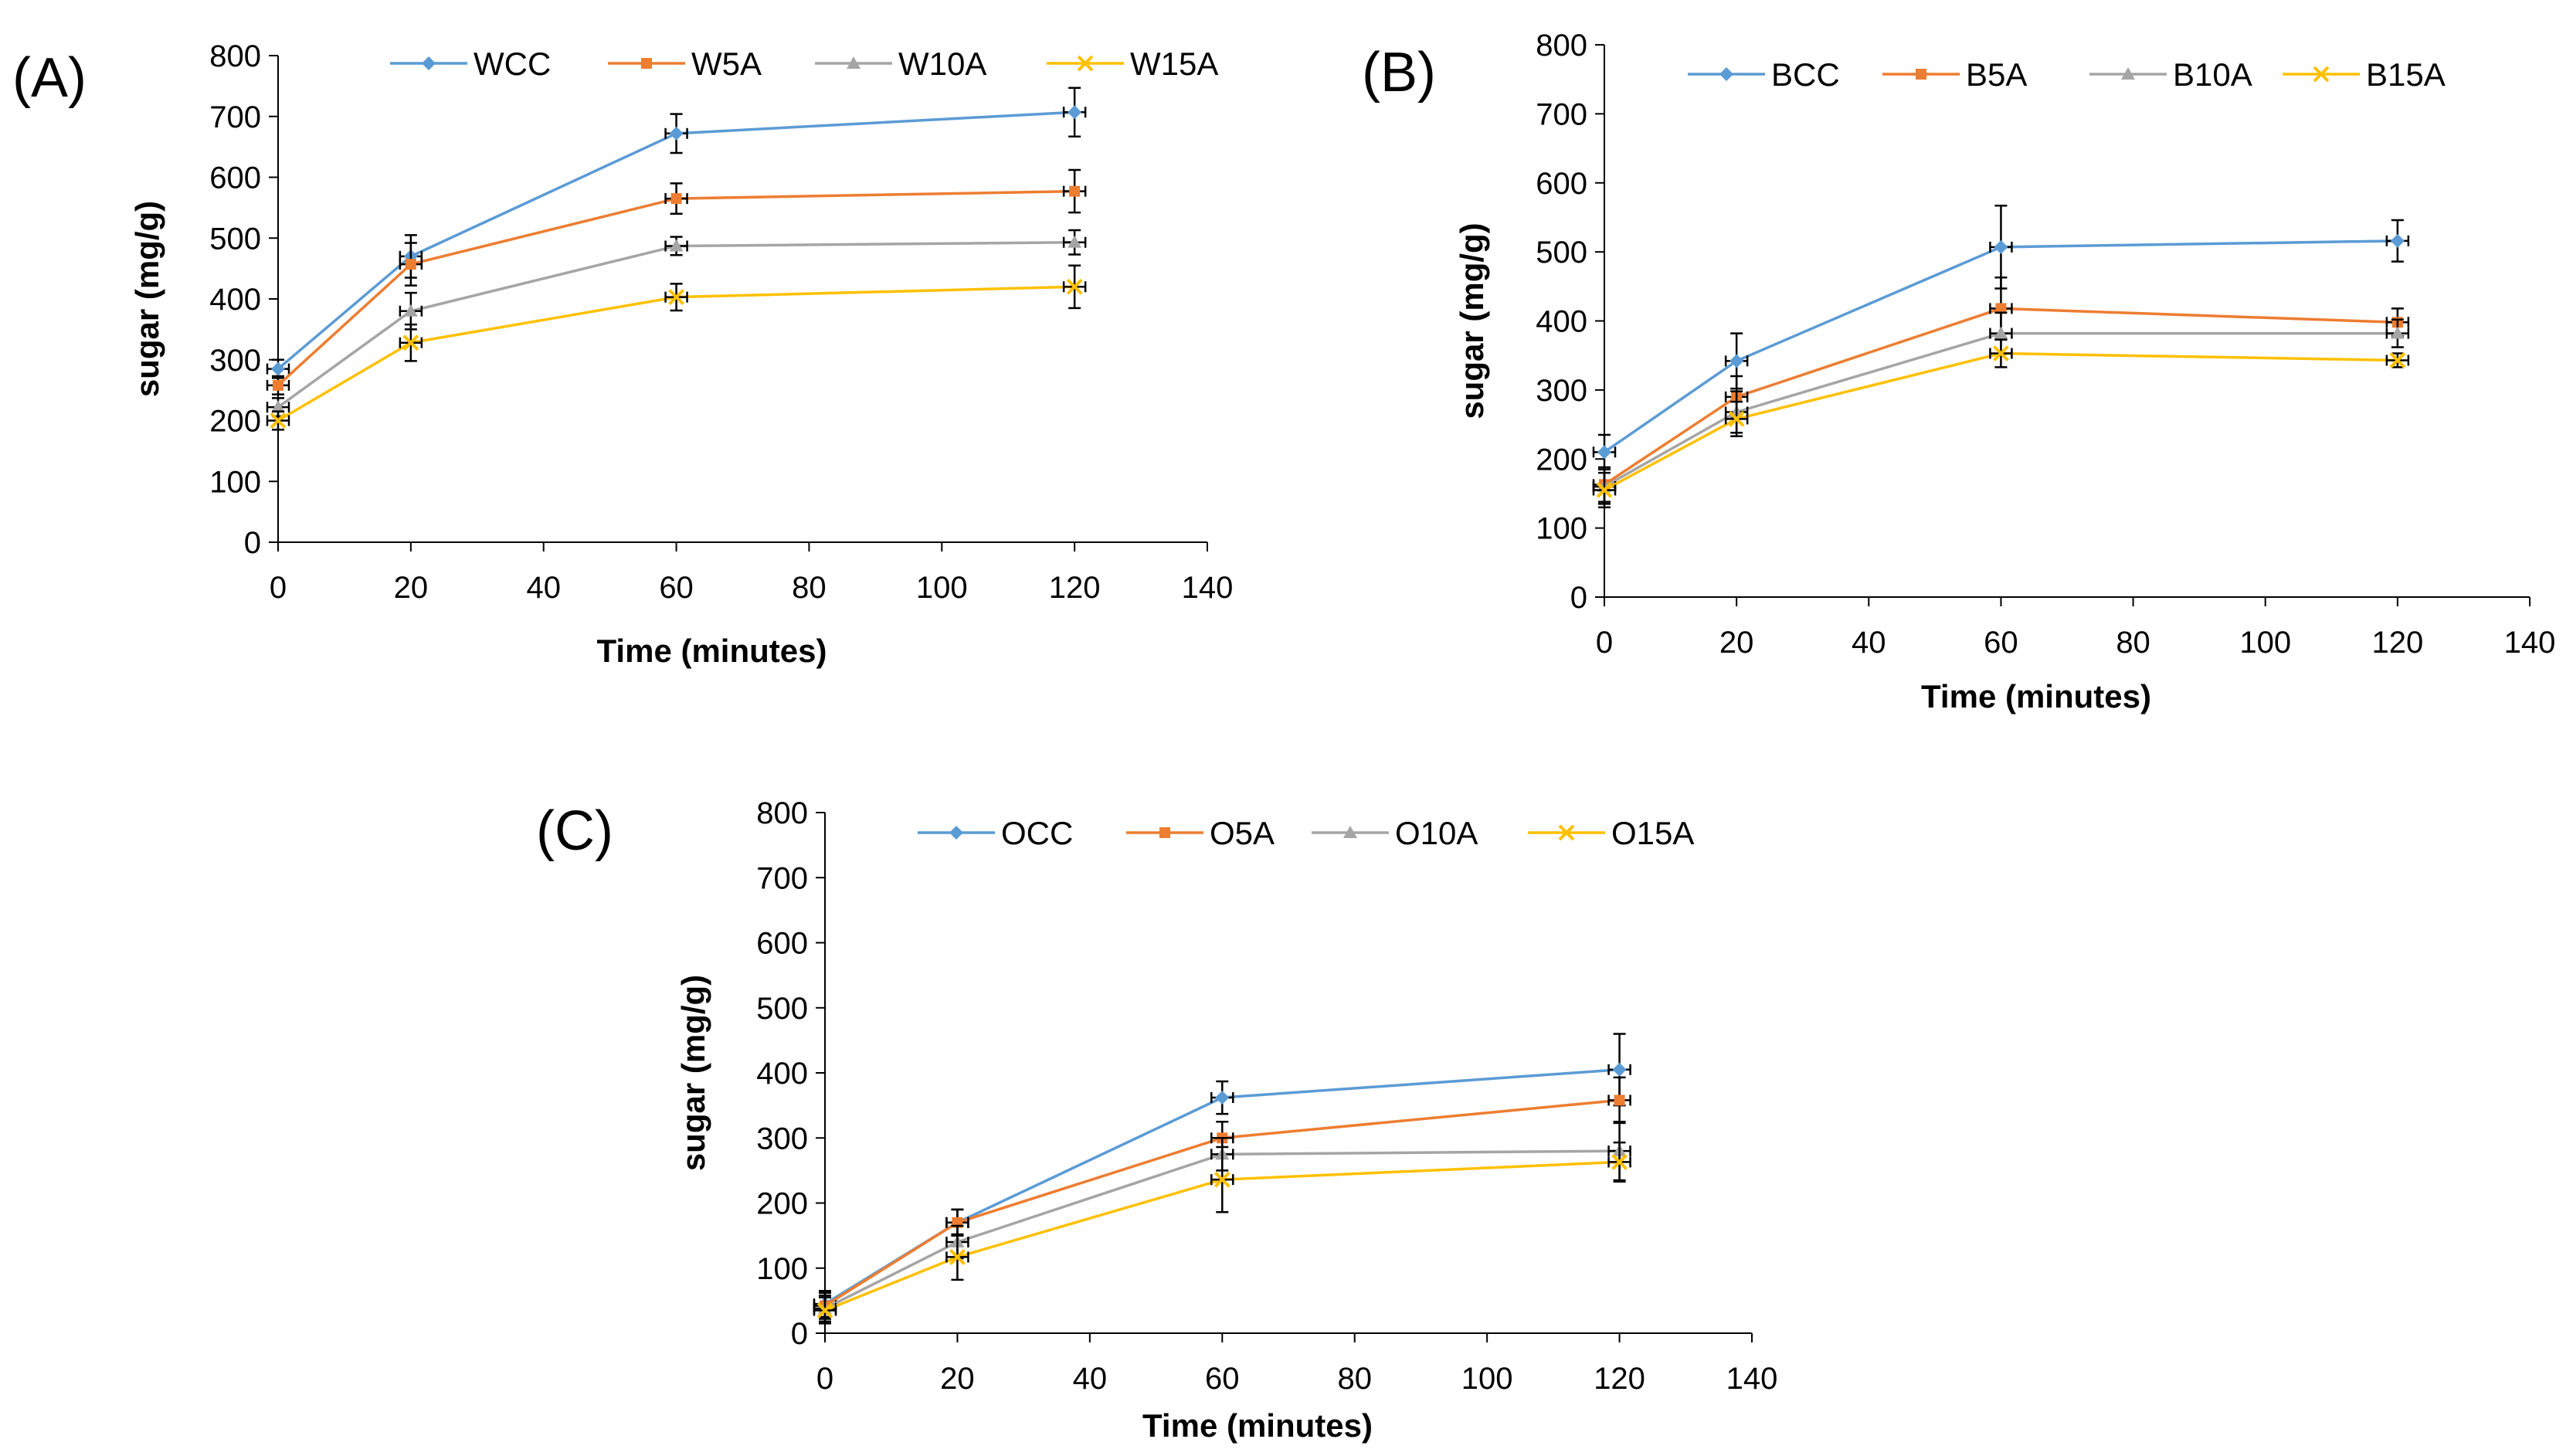 The image size is (2573, 1456). I want to click on legend-label: W15A, so click(1174, 64).